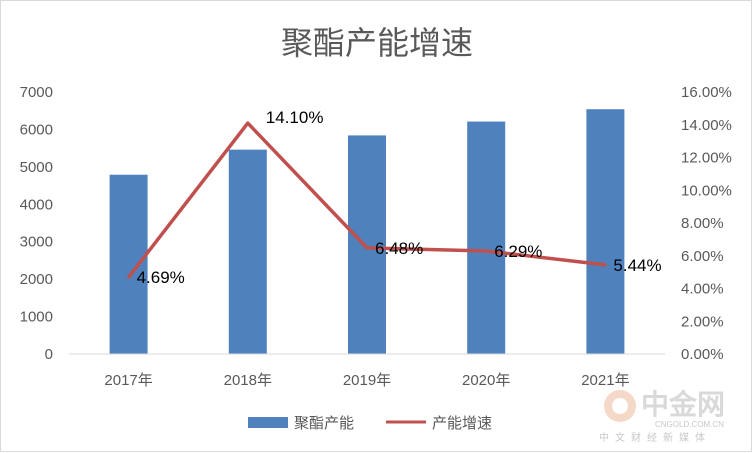  What do you see at coordinates (268, 422) in the screenshot?
I see `legend-bar-swatch` at bounding box center [268, 422].